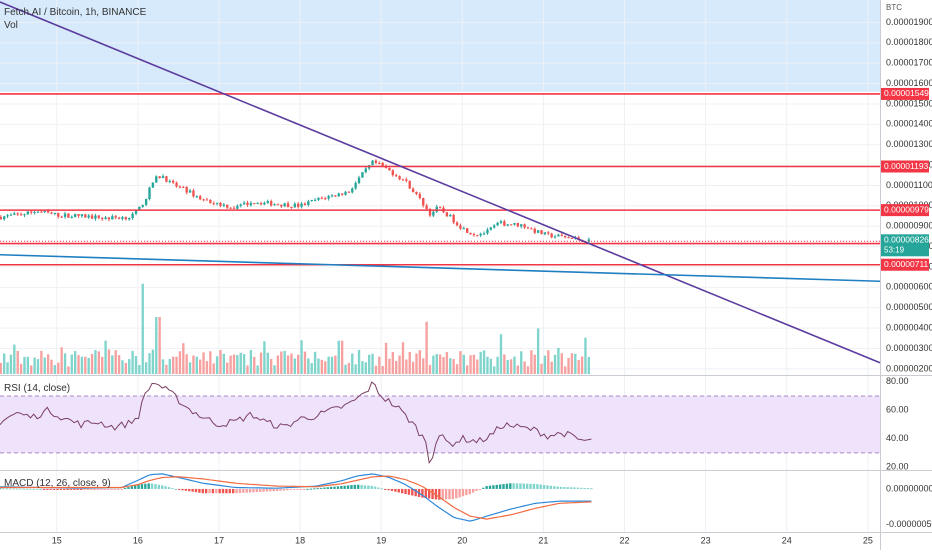 The width and height of the screenshot is (932, 555). What do you see at coordinates (909, 368) in the screenshot?
I see `price-tick-label: 0.00000200` at bounding box center [909, 368].